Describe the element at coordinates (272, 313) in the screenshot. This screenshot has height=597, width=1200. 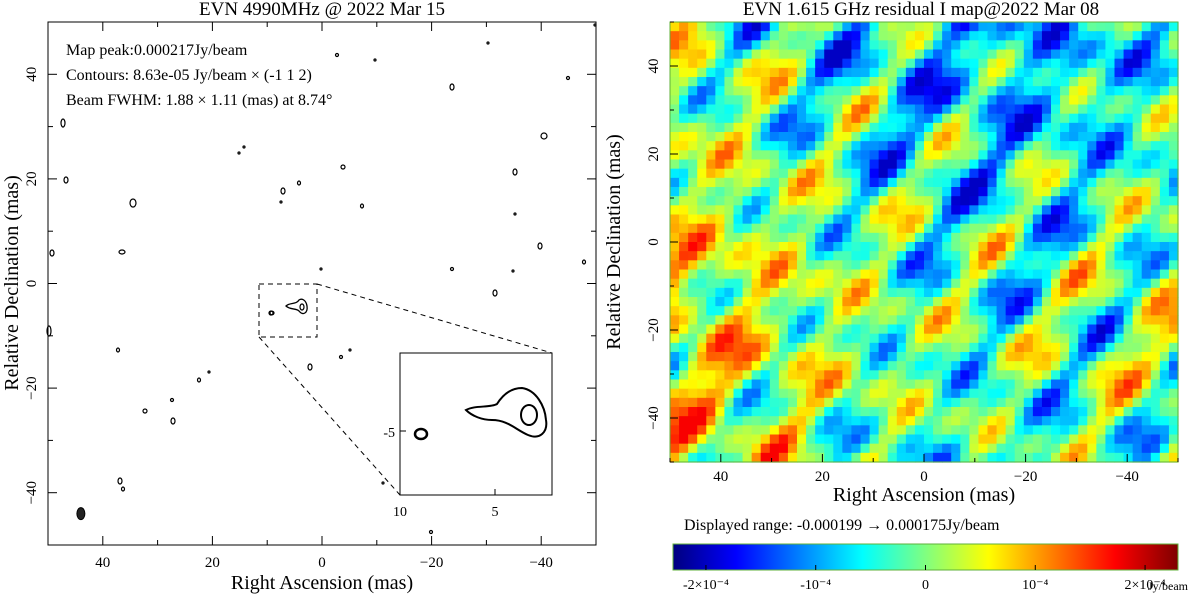
I see `source-contour-small` at that location.